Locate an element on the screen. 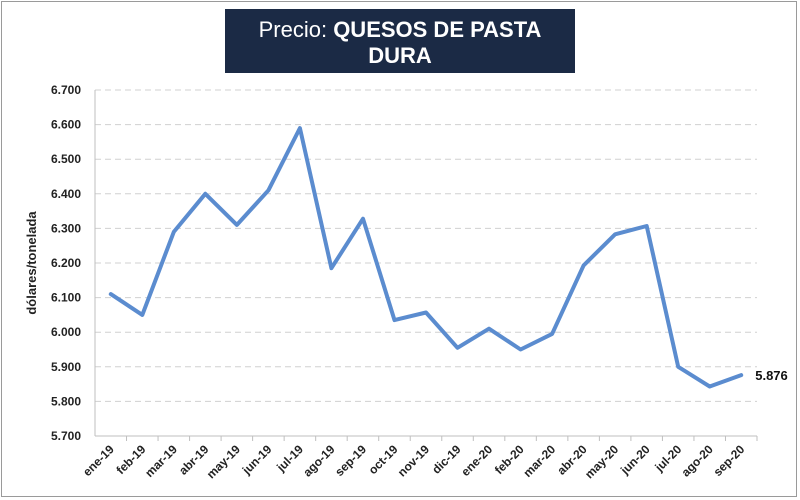 This screenshot has height=500, width=800. y-tick-label: 6.500 is located at coordinates (66, 159).